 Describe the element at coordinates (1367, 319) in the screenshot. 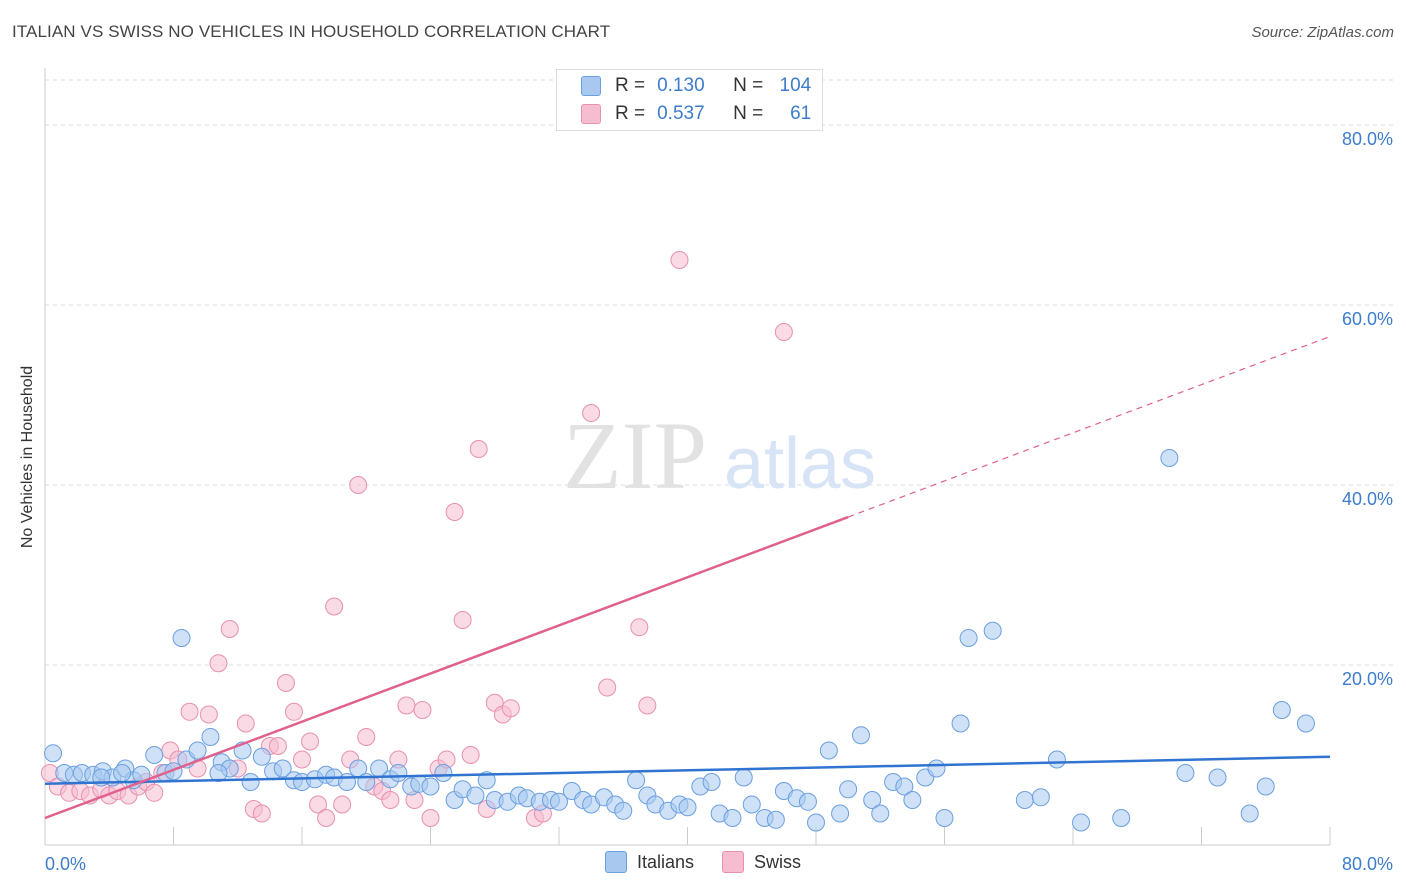

I see `y-tick-label: 60.0%` at that location.